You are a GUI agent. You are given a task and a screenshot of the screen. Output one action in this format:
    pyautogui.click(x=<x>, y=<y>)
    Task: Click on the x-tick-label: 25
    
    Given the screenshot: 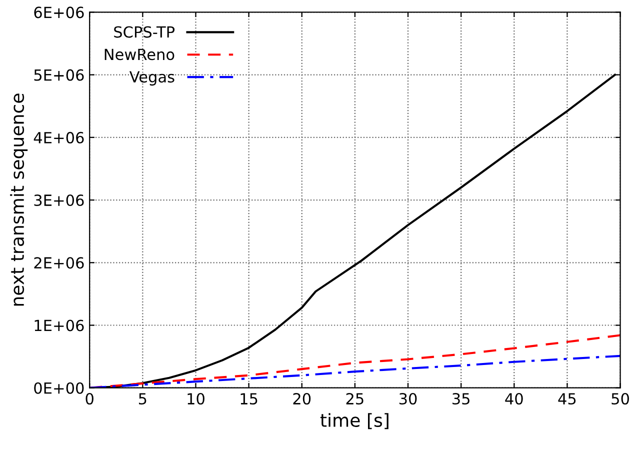 What is the action you would take?
    pyautogui.click(x=355, y=398)
    